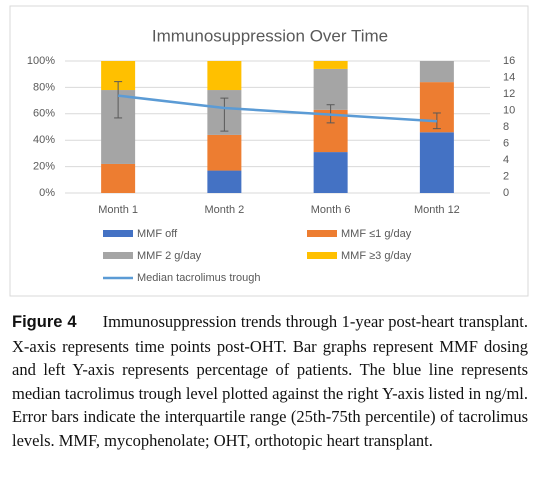  What do you see at coordinates (44, 87) in the screenshot?
I see `y-tick-label: 80%` at bounding box center [44, 87].